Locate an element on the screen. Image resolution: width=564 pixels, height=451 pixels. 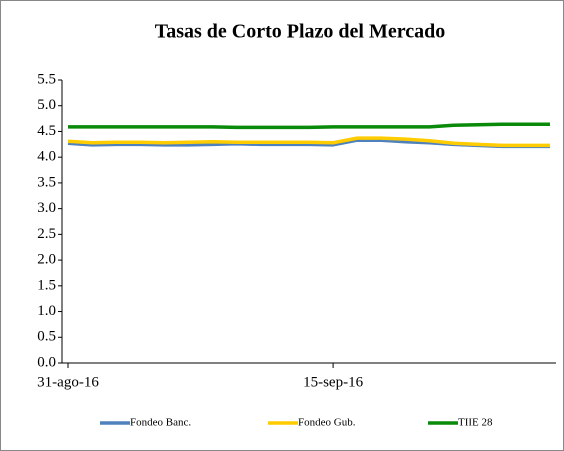
x-tick-label: 31-ago-16 is located at coordinates (68, 382).